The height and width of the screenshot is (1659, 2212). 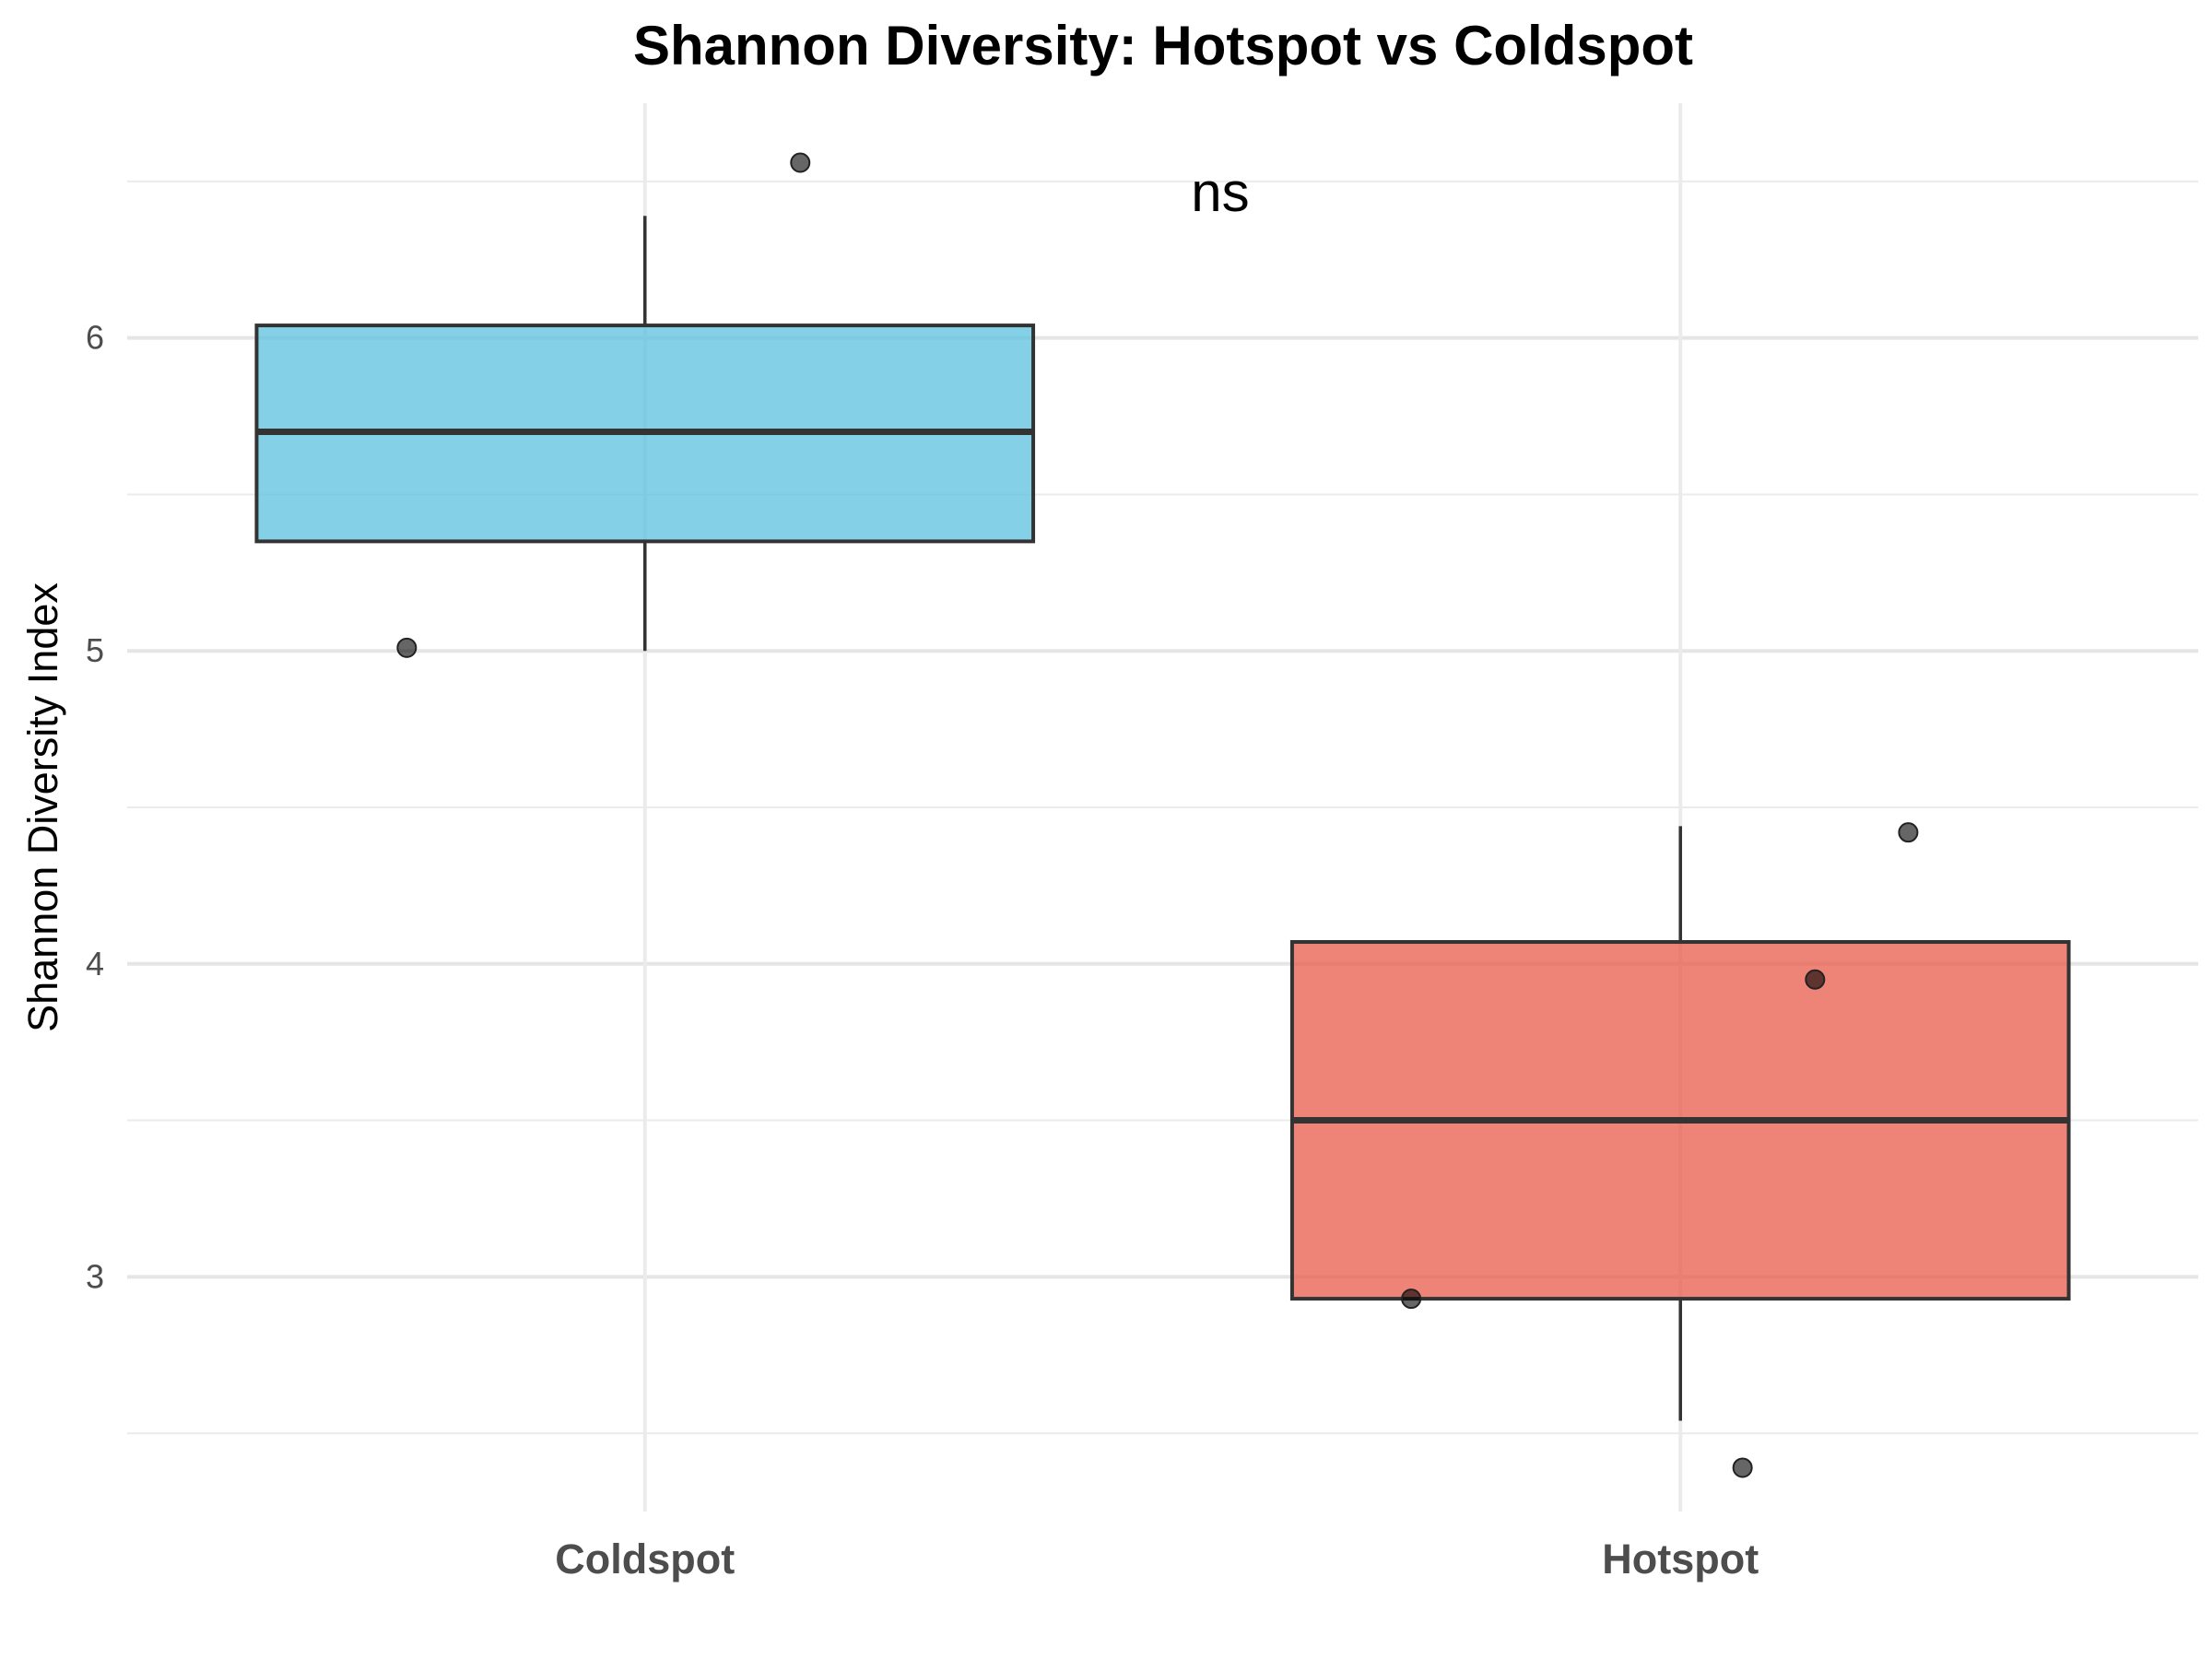 What do you see at coordinates (95, 1276) in the screenshot?
I see `y-tick-label: 3` at bounding box center [95, 1276].